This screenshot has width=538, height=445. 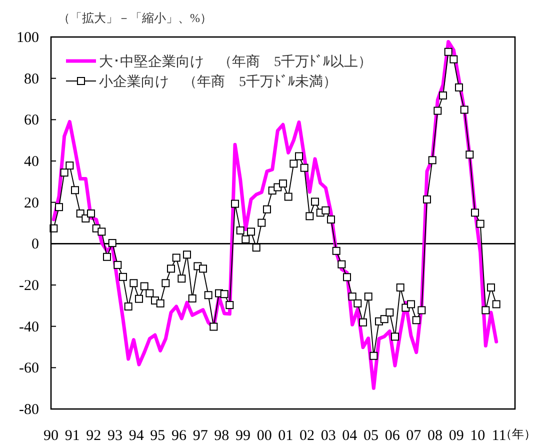 What do you see at coordinates (222, 436) in the screenshot?
I see `x-tick-label: 98` at bounding box center [222, 436].